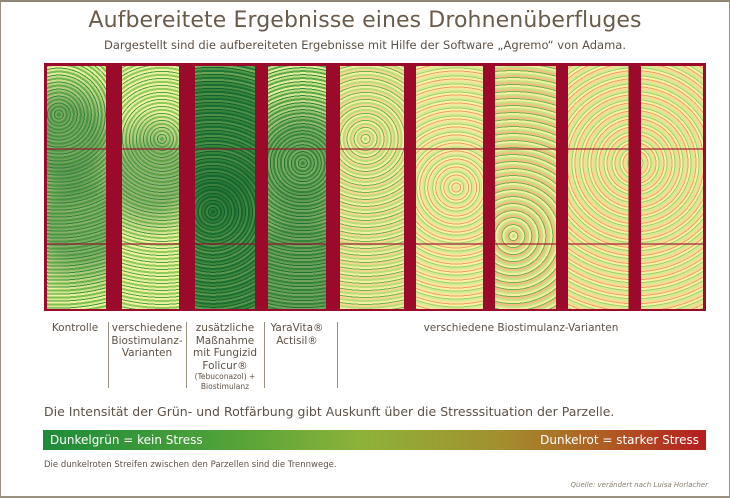 The height and width of the screenshot is (498, 730). What do you see at coordinates (297, 187) in the screenshot?
I see `plot-yaravita-actisil` at bounding box center [297, 187].